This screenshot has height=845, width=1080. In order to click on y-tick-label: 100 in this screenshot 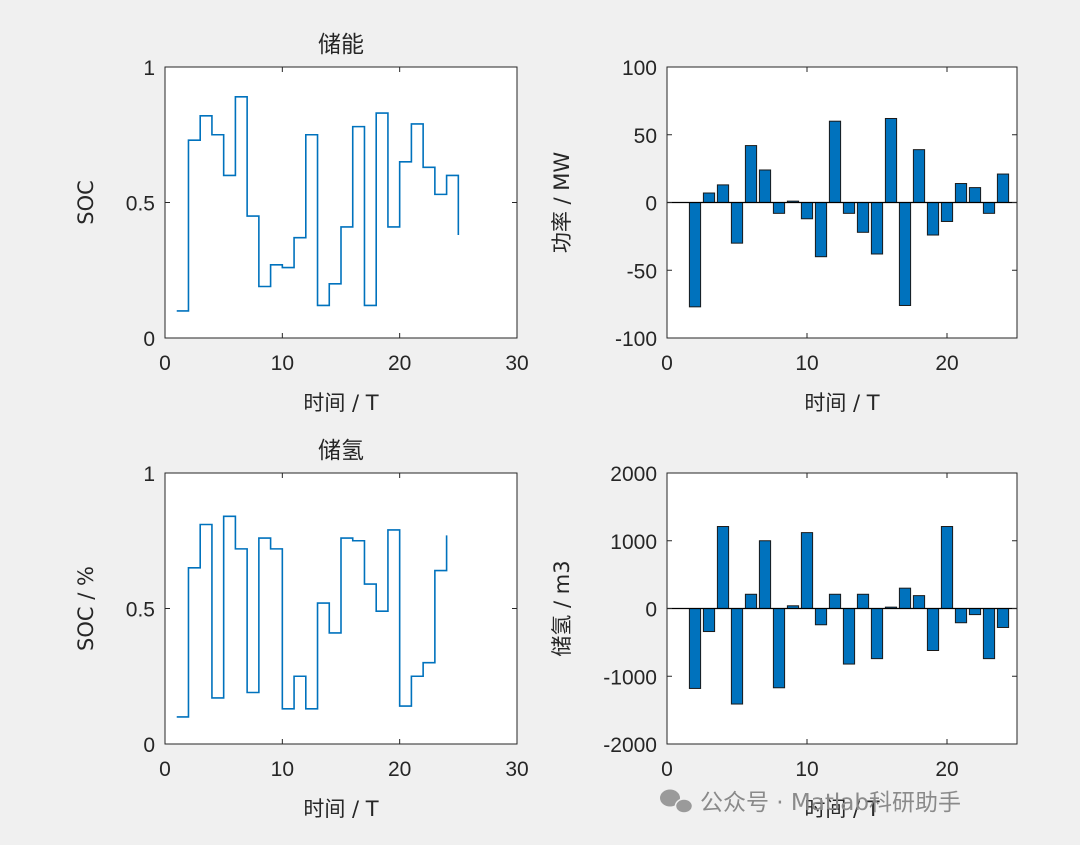, I will do `click(639, 68)`.